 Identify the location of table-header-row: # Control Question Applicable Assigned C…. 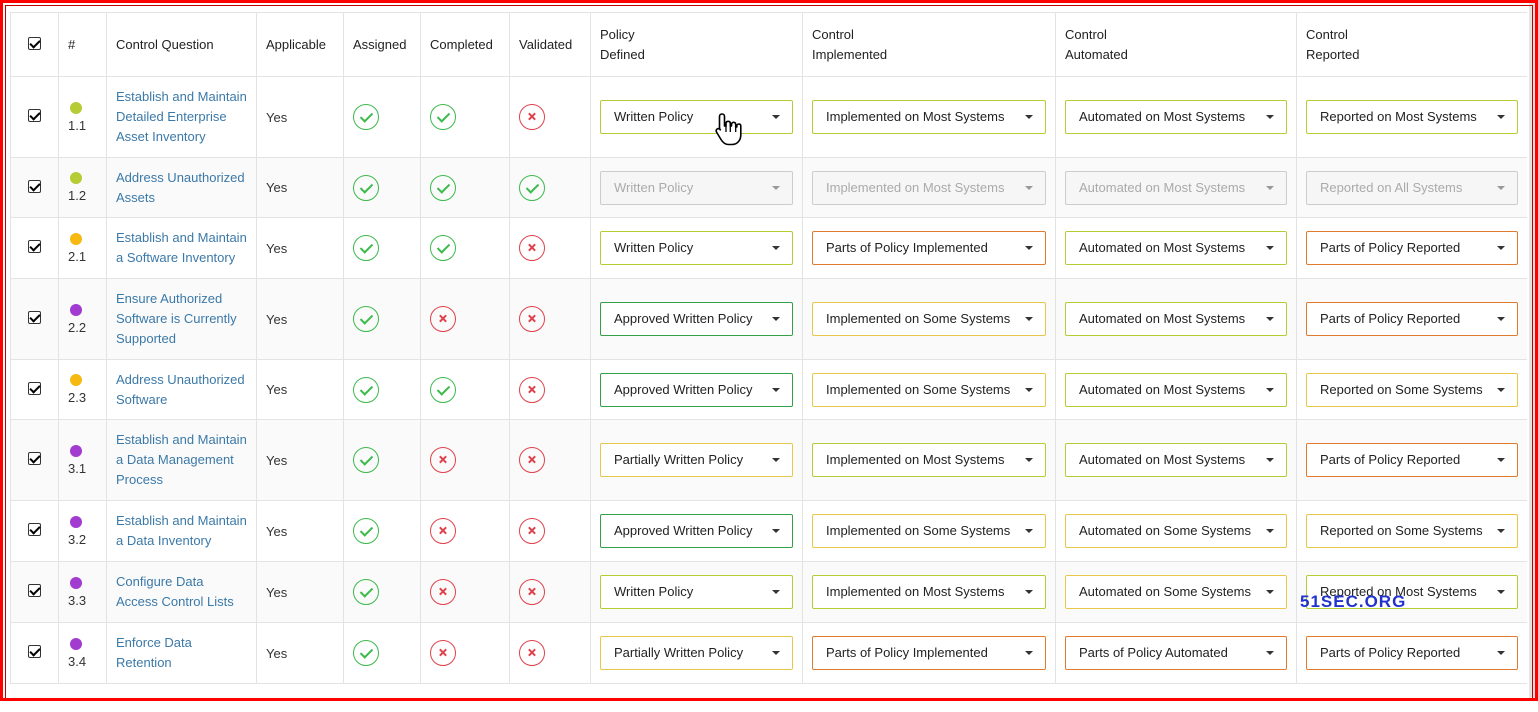
(768, 44).